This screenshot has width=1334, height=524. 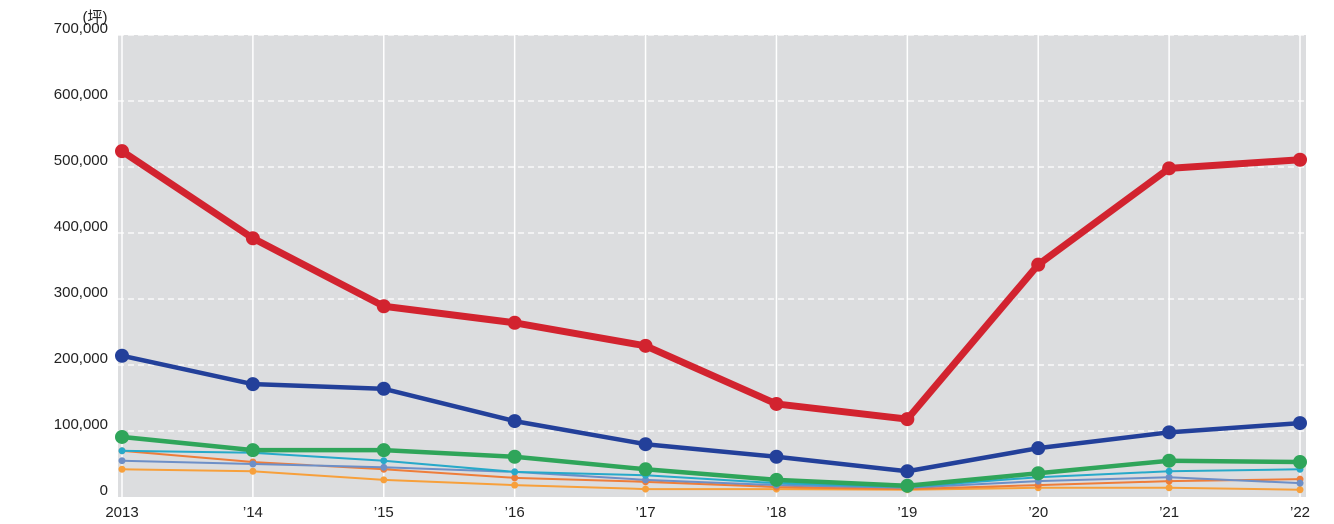 What do you see at coordinates (81, 424) in the screenshot?
I see `y-tick-label: 100,000` at bounding box center [81, 424].